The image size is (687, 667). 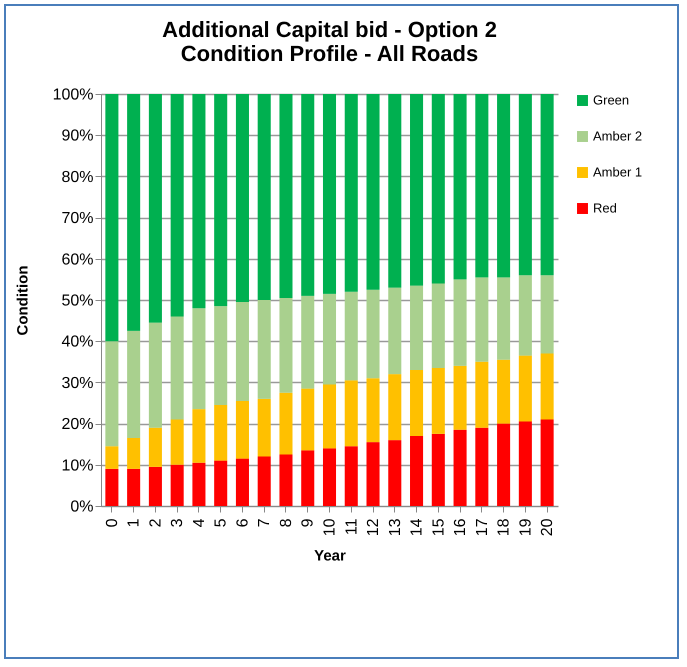 What do you see at coordinates (77, 301) in the screenshot?
I see `y-tick-label: 50%` at bounding box center [77, 301].